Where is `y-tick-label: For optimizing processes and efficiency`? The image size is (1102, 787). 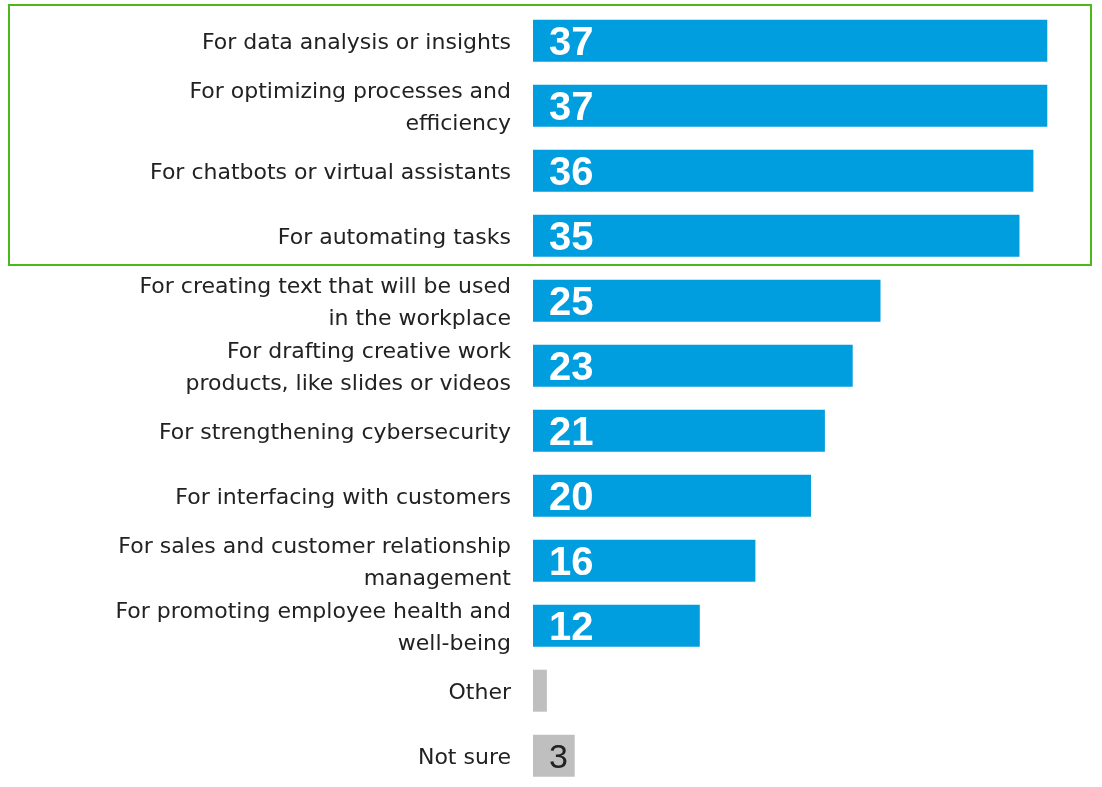
y-tick-label: For optimizing processes and efficiency is located at coordinates (350, 105).